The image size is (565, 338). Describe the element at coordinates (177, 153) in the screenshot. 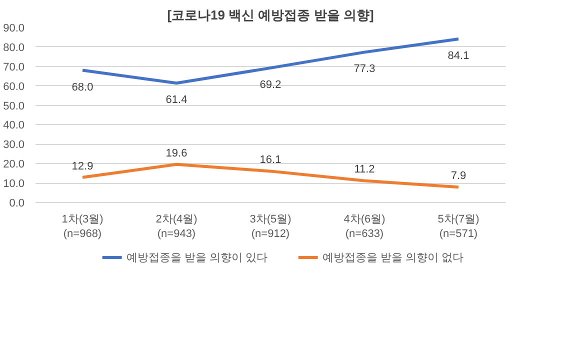

I see `data-label: 19.6` at that location.